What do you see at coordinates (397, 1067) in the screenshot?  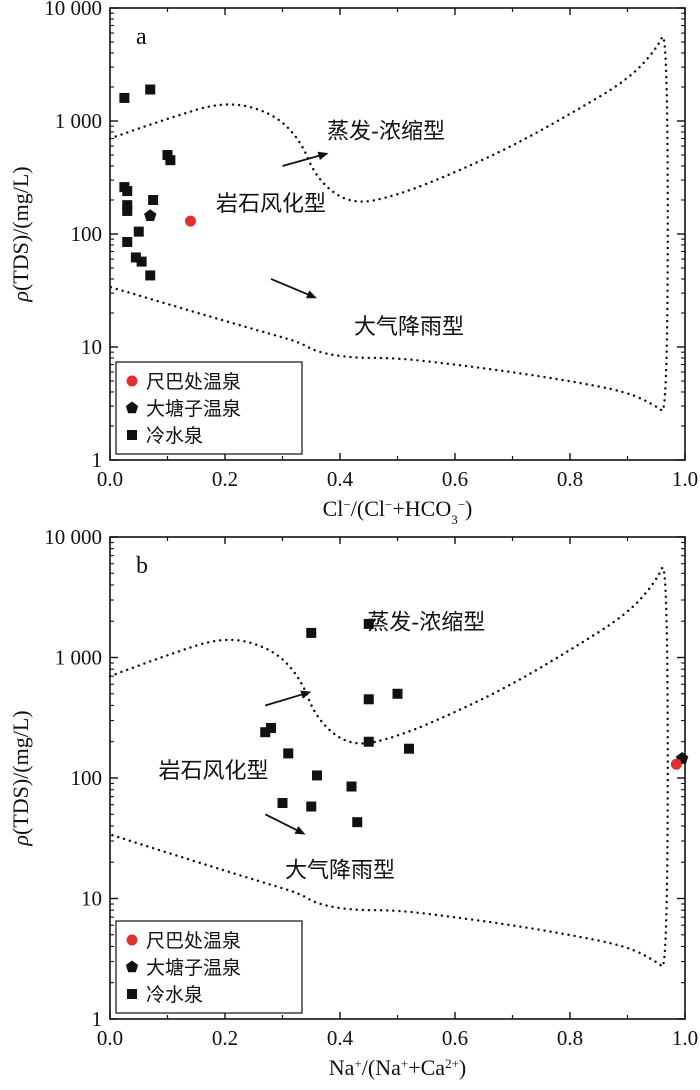 I see `x-axis-label: Na+/(Na++Ca2+)` at bounding box center [397, 1067].